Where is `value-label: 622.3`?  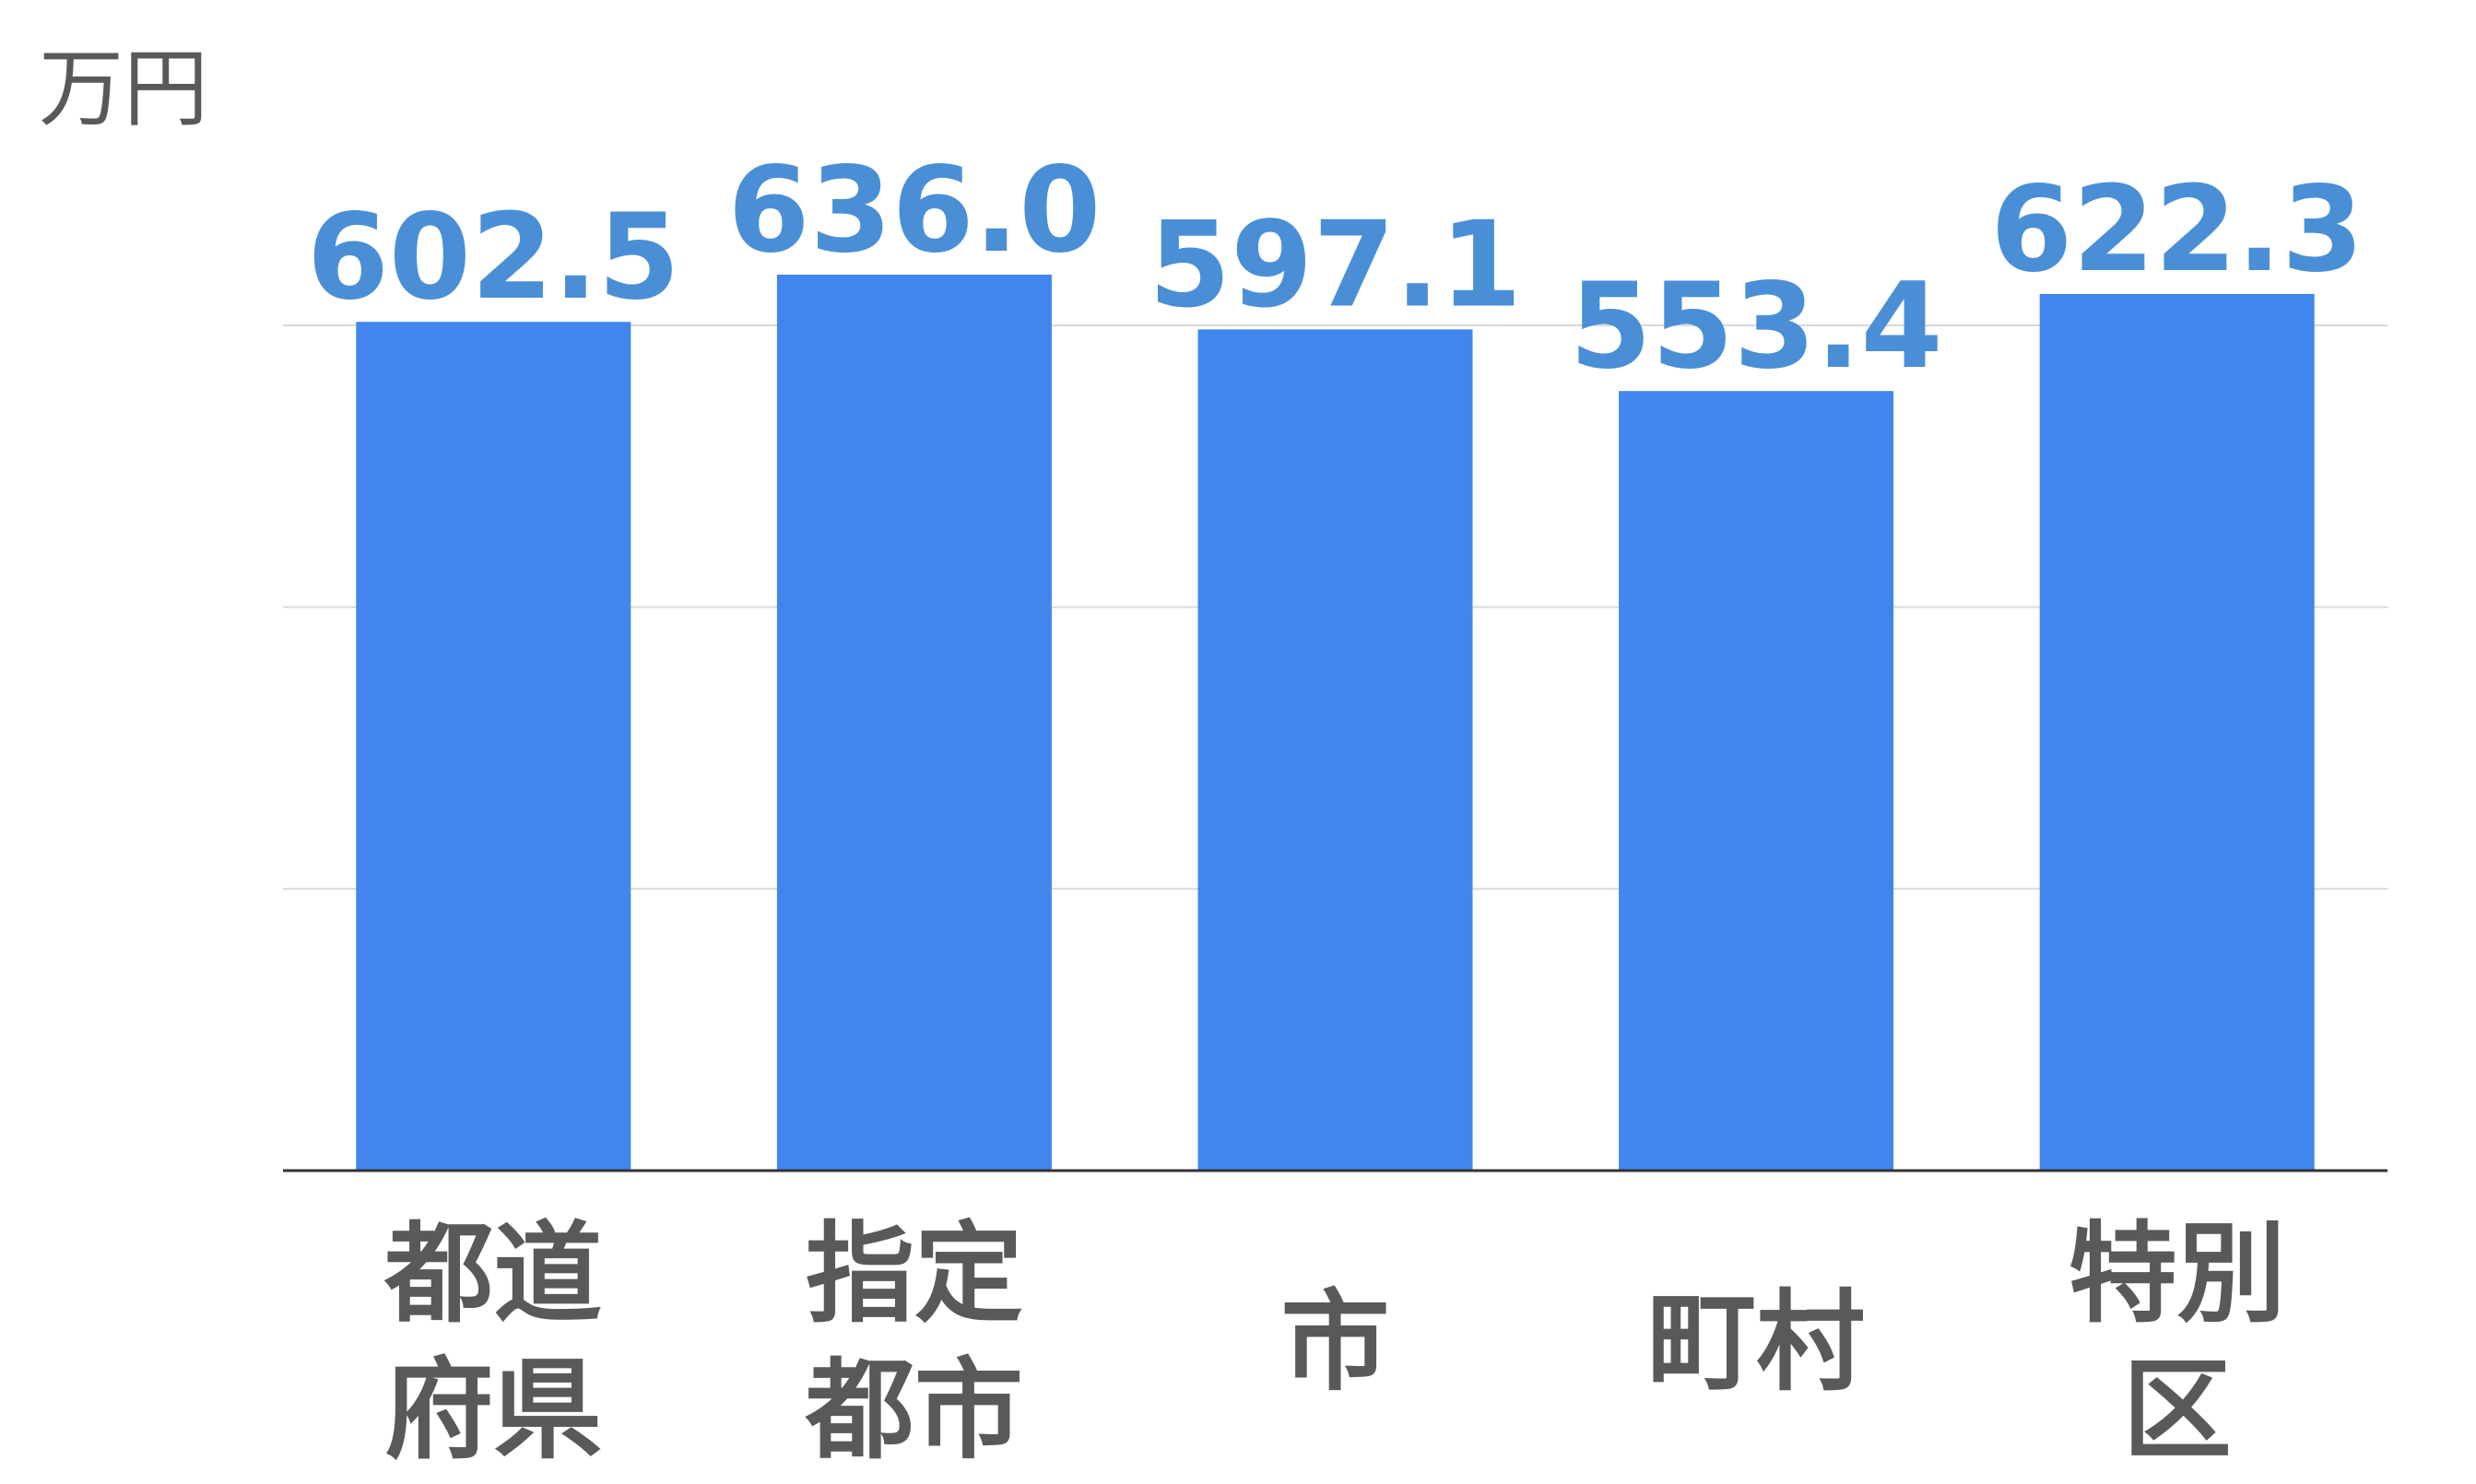 value-label: 622.3 is located at coordinates (2177, 230).